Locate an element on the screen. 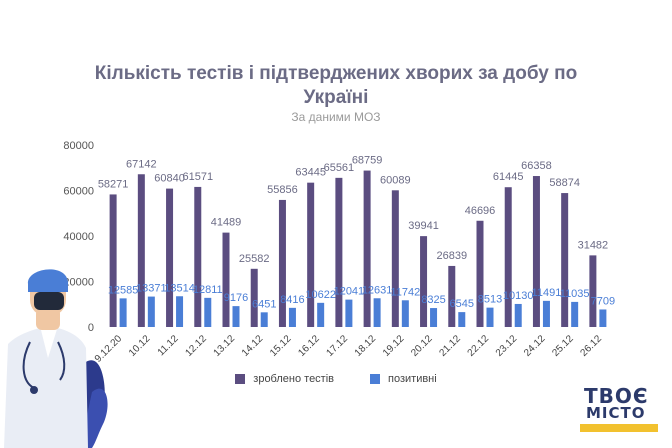 This screenshot has height=448, width=672. x-tick-label: 23.12 is located at coordinates (507, 346).